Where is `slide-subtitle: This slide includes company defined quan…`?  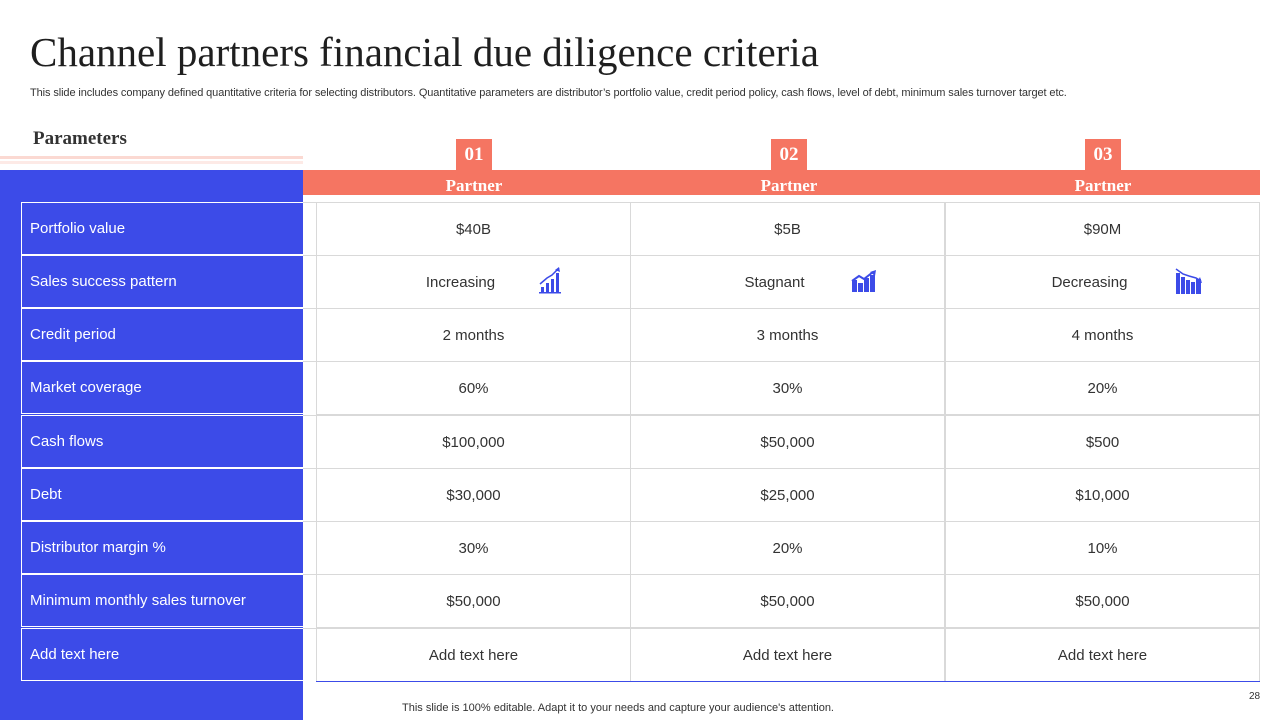
slide-subtitle: This slide includes company defined quan… is located at coordinates (548, 93).